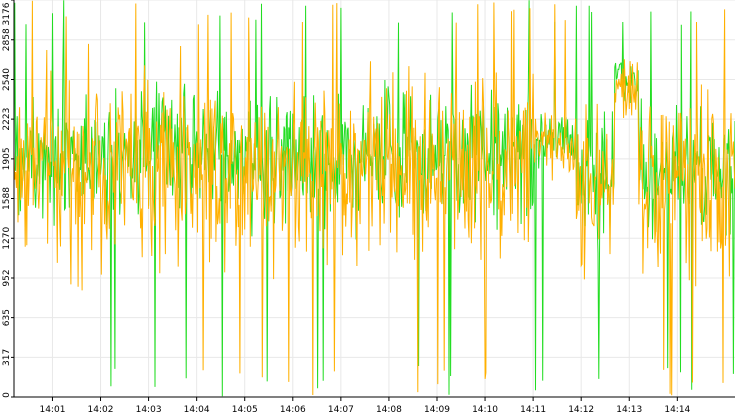  I want to click on x-tick-label: 14:04, so click(197, 410).